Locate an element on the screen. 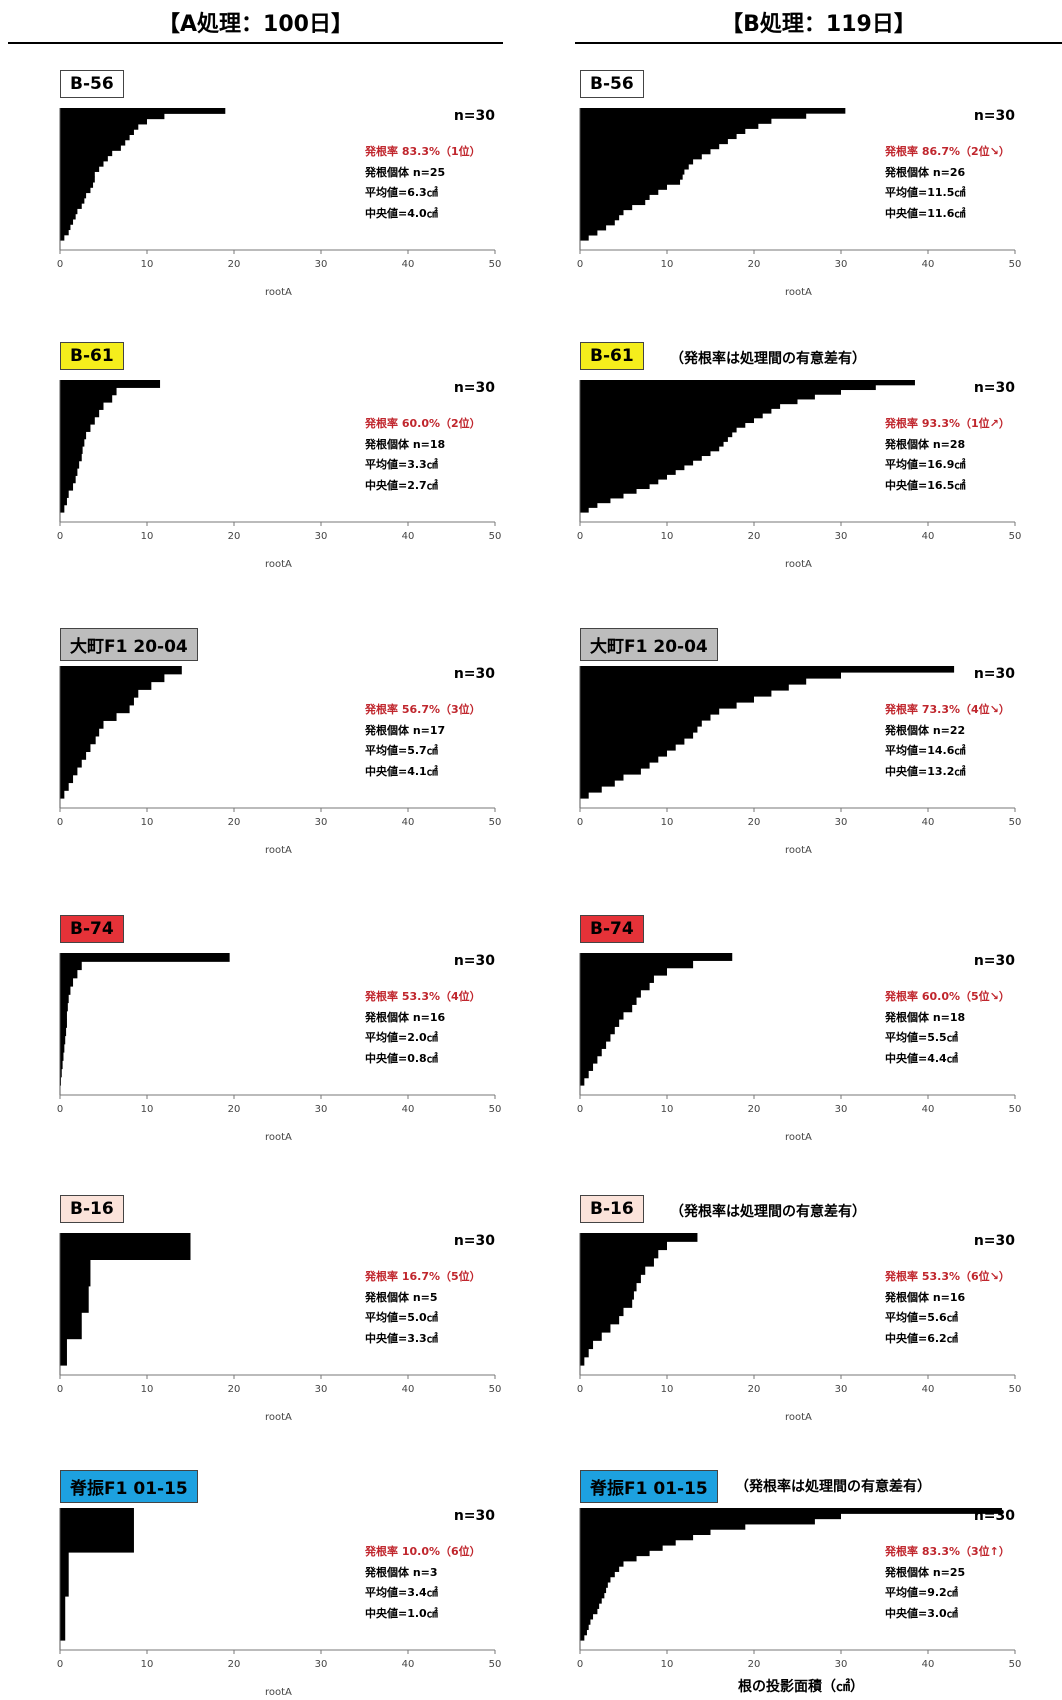  mean-value: 平均値=5.5㎠ is located at coordinates (921, 1037).